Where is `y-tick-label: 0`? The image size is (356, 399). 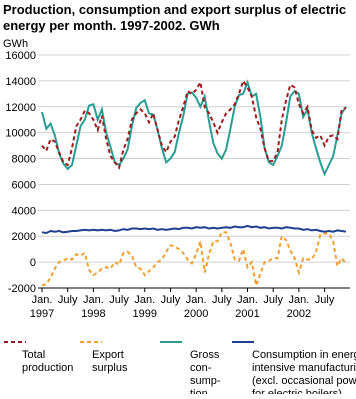
y-tick-label: 0 is located at coordinates (33, 263).